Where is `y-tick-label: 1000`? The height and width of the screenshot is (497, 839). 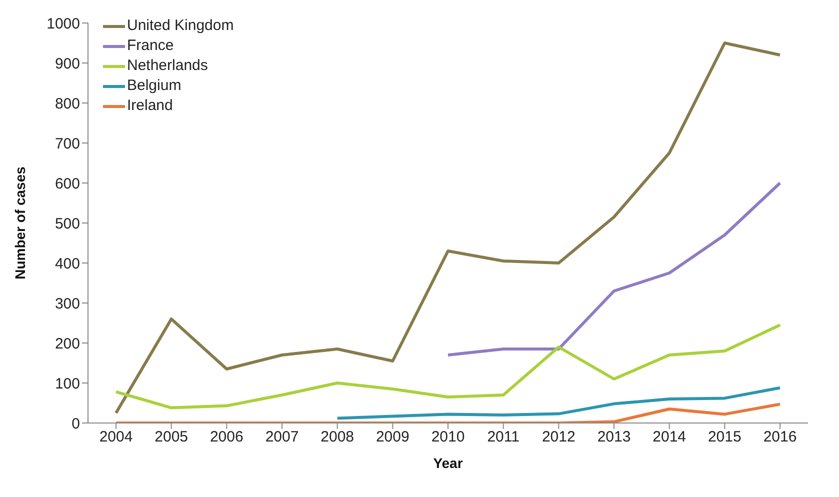
y-tick-label: 1000 is located at coordinates (63, 23).